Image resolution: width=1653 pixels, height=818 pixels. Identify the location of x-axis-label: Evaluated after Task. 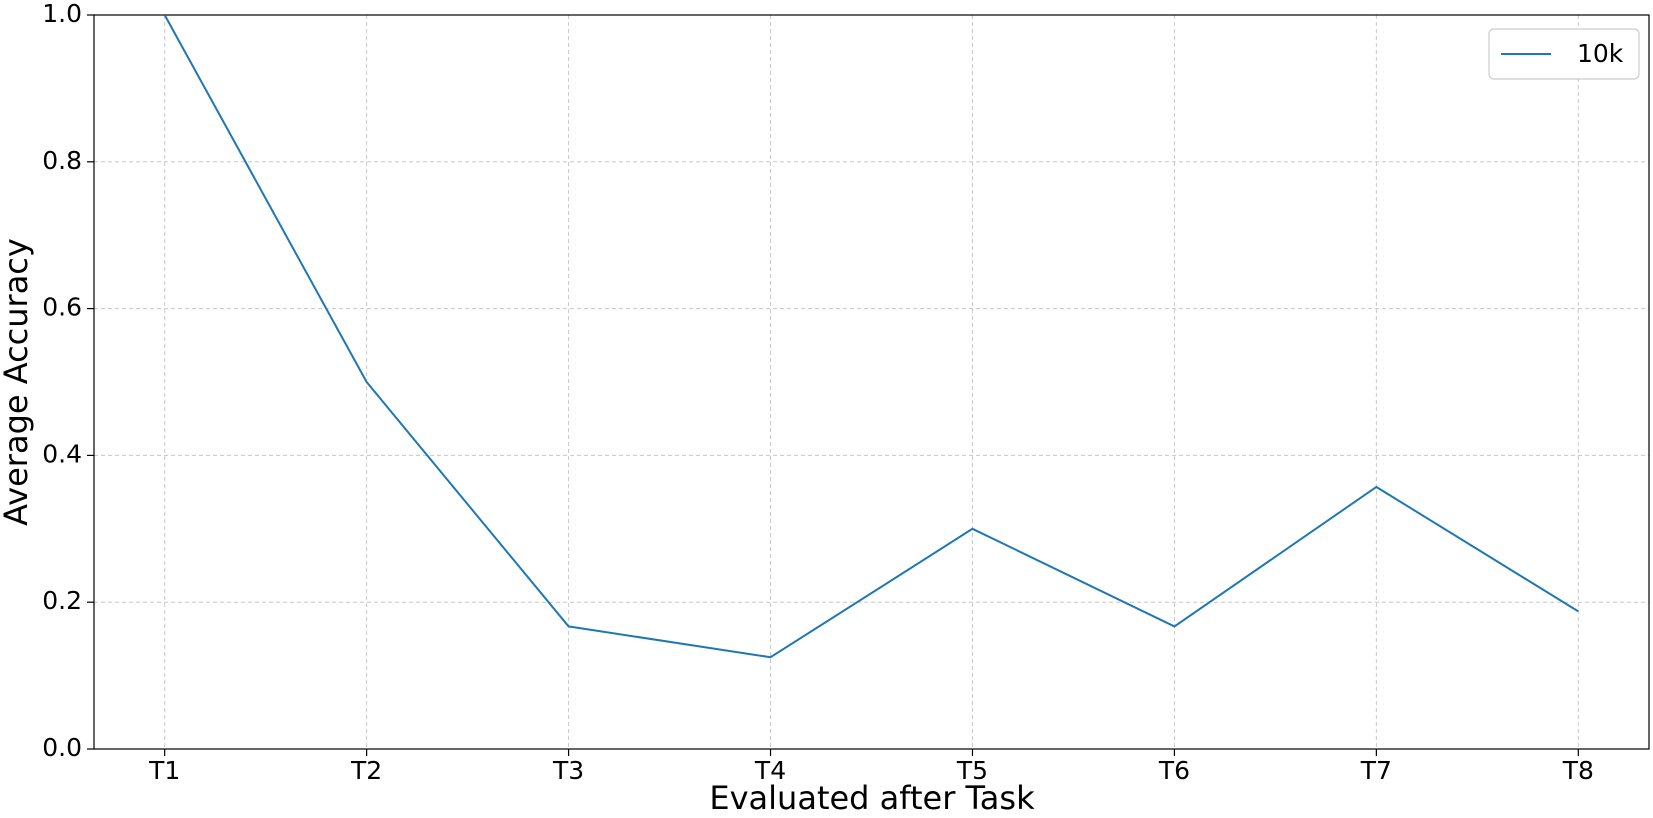
(872, 798).